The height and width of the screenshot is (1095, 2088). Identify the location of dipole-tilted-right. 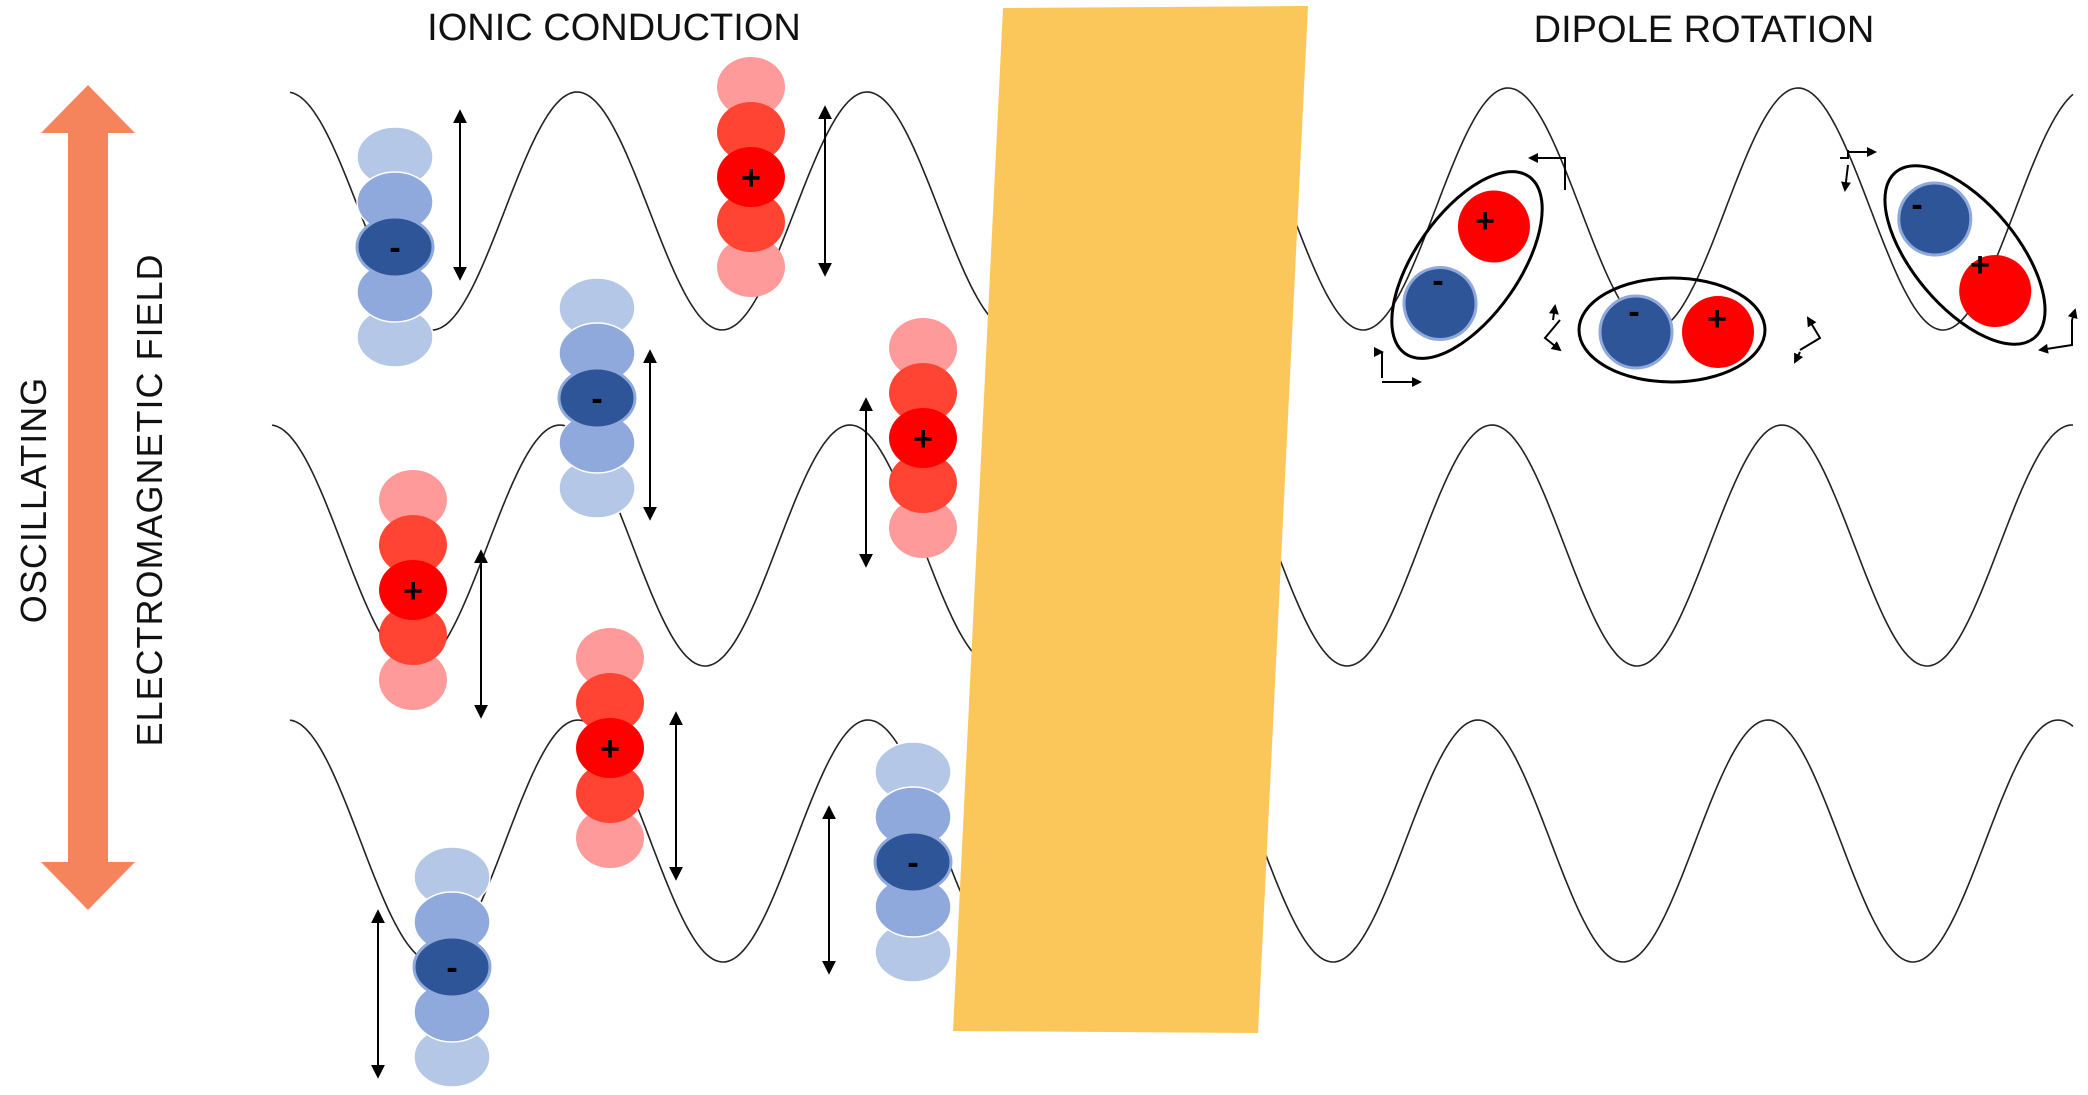
(1965, 255).